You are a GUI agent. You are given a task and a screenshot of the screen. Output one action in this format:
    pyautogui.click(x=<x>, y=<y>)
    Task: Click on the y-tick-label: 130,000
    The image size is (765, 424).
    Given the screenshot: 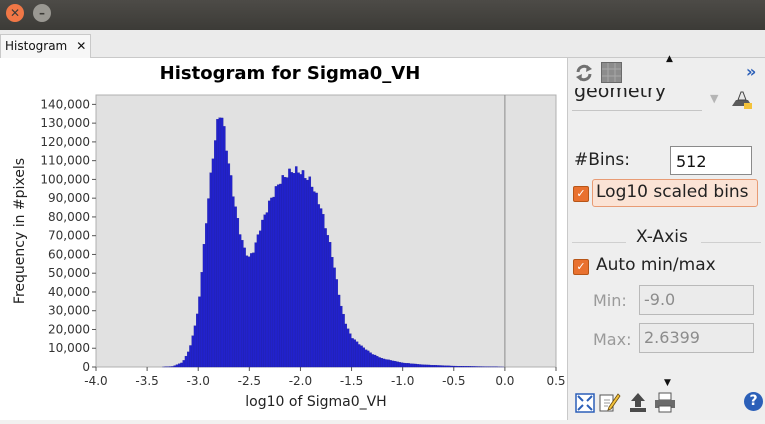 What is the action you would take?
    pyautogui.click(x=65, y=123)
    